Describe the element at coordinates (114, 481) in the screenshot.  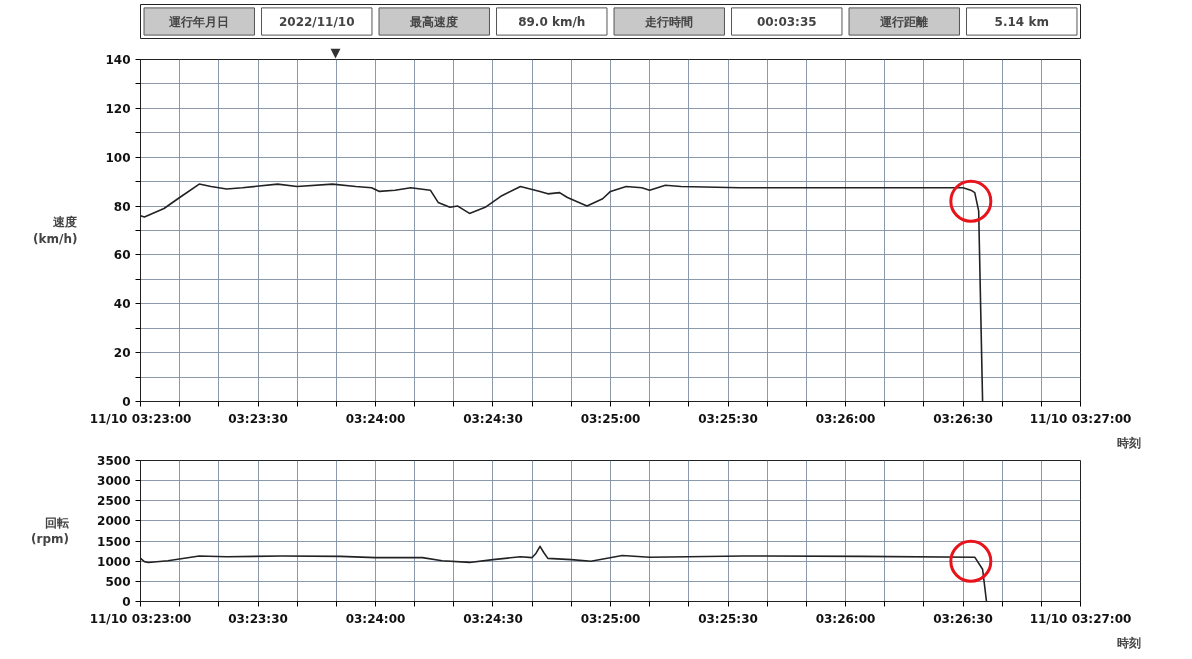
I see `y-tick-label: 3000` at that location.